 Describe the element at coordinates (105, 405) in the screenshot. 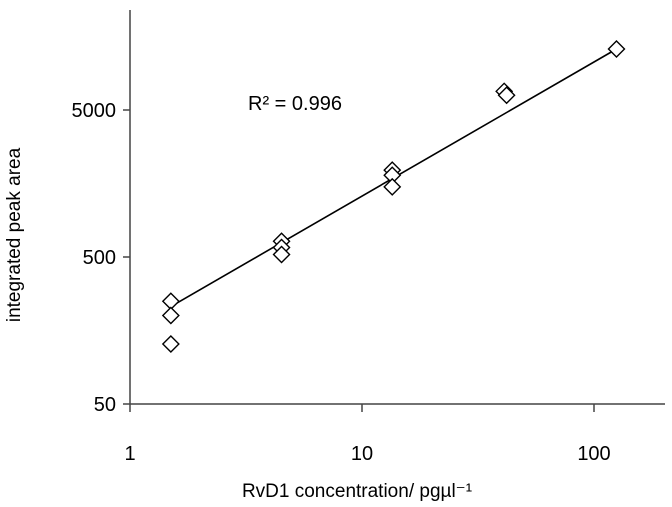

I see `y-tick-label: 50` at that location.